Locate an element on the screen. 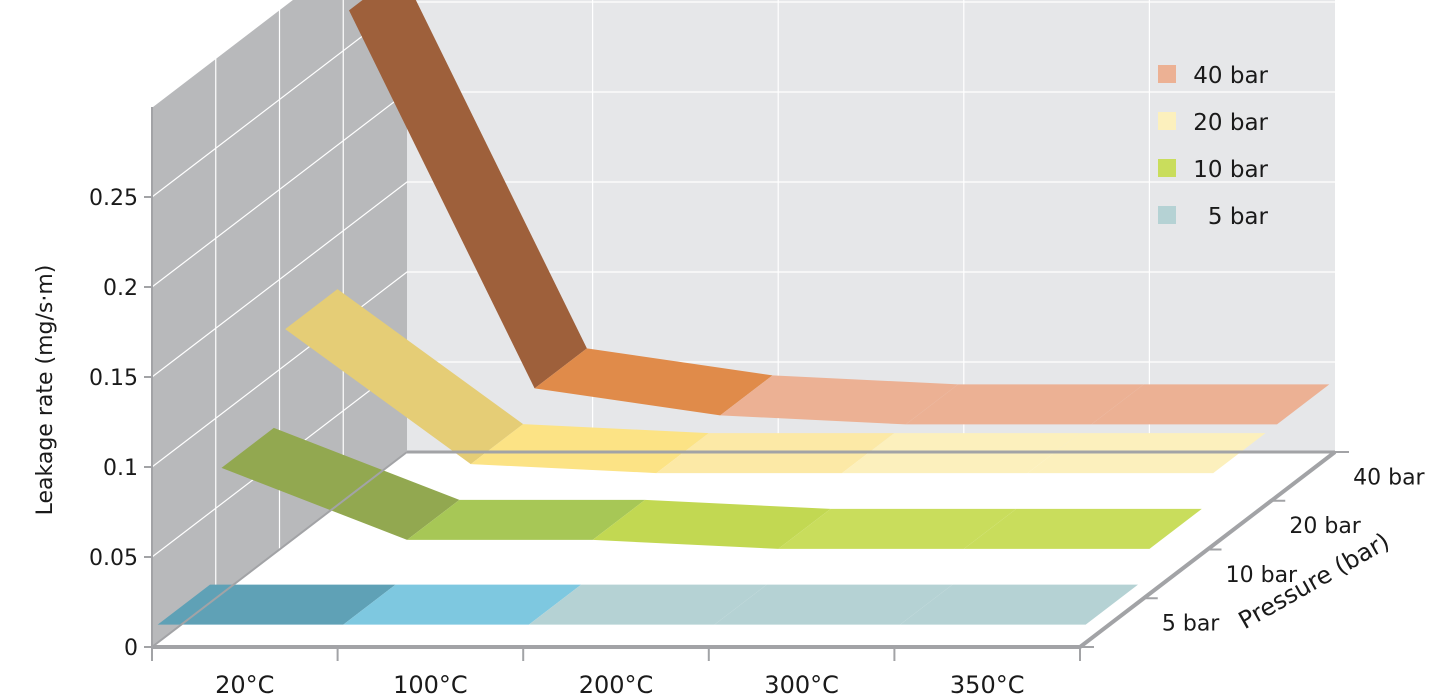  y-tick-label: 0.2 is located at coordinates (120, 288).